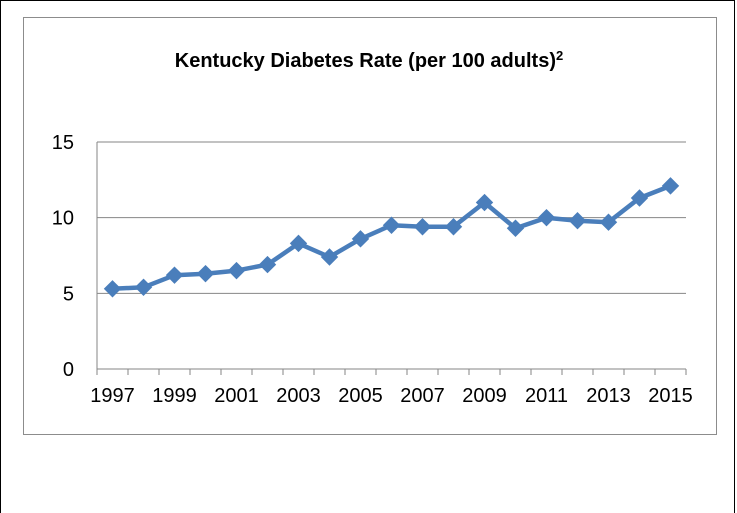  I want to click on data-point-2003, so click(298, 243).